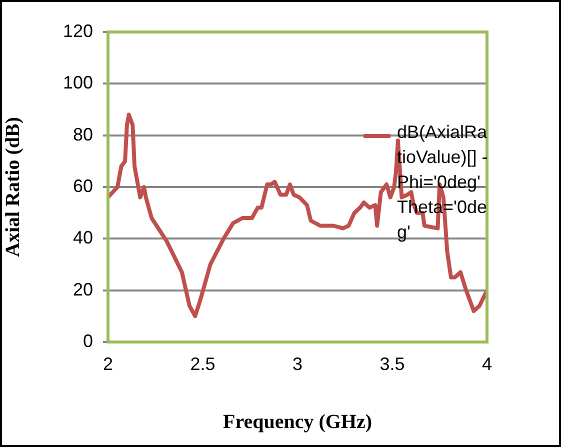 The width and height of the screenshot is (561, 447). What do you see at coordinates (82, 289) in the screenshot?
I see `y-tick-label: 20` at bounding box center [82, 289].